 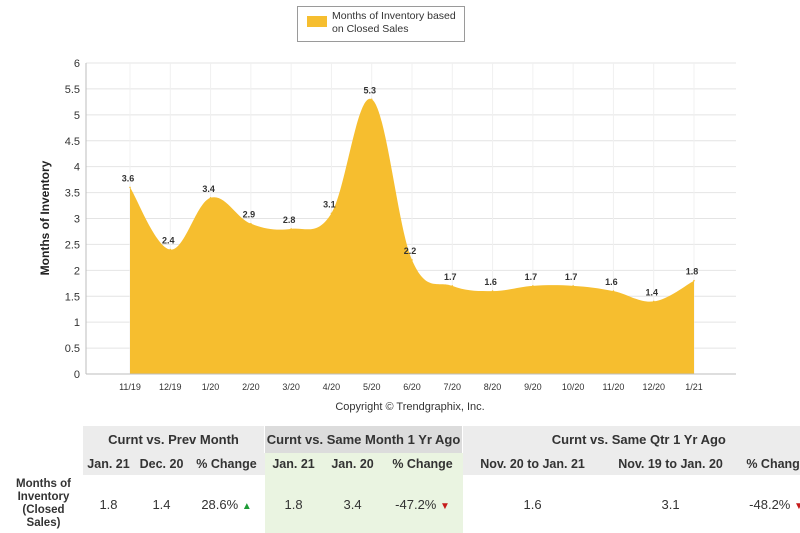 What do you see at coordinates (670, 464) in the screenshot?
I see `col-header: Nov. 19 to Jan. 20` at bounding box center [670, 464].